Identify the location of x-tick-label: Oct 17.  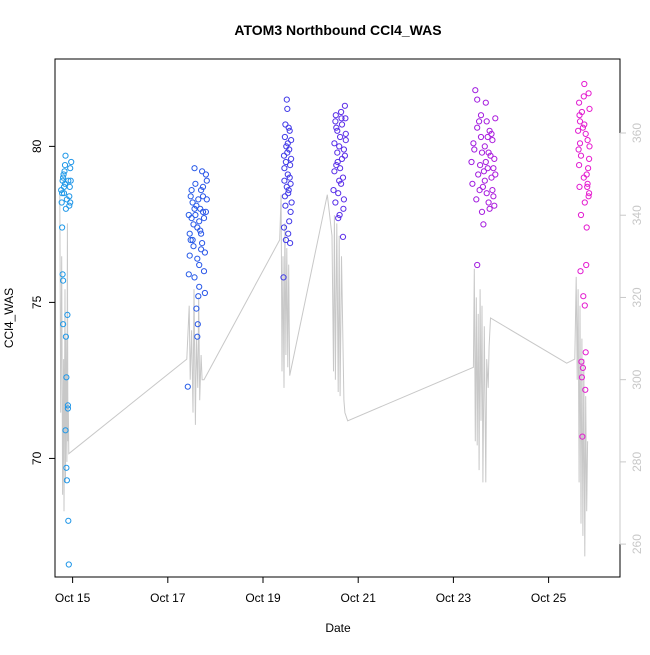
(168, 598).